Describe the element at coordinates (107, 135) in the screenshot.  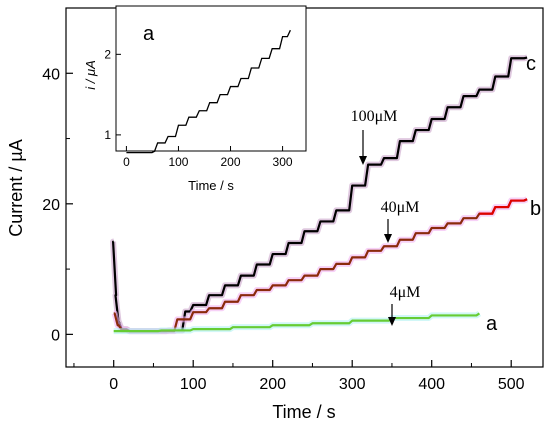
I see `inset-y-tick-label-0: 1` at that location.